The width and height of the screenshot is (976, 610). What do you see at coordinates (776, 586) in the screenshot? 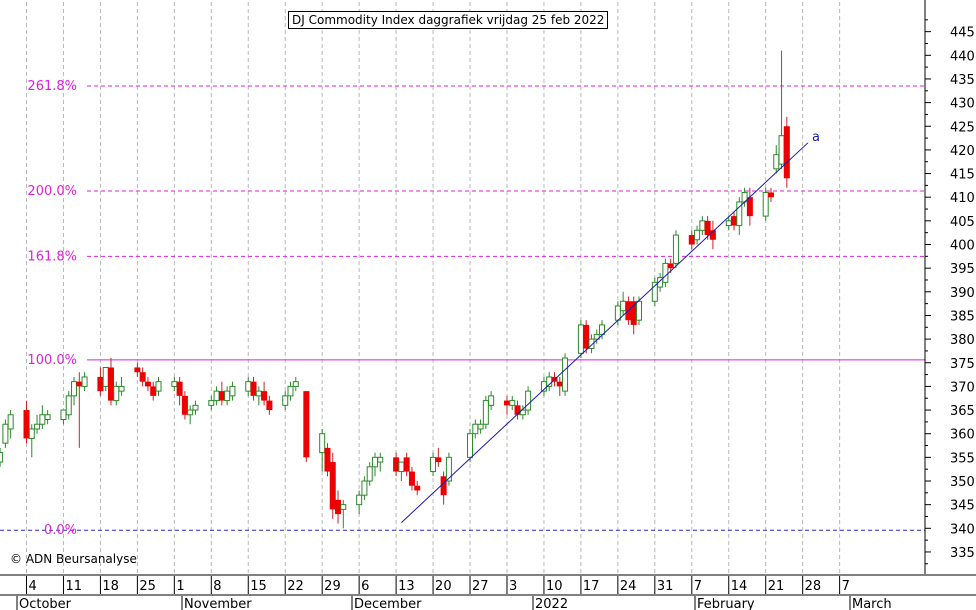
I see `x-day-tick-label: 21` at bounding box center [776, 586].